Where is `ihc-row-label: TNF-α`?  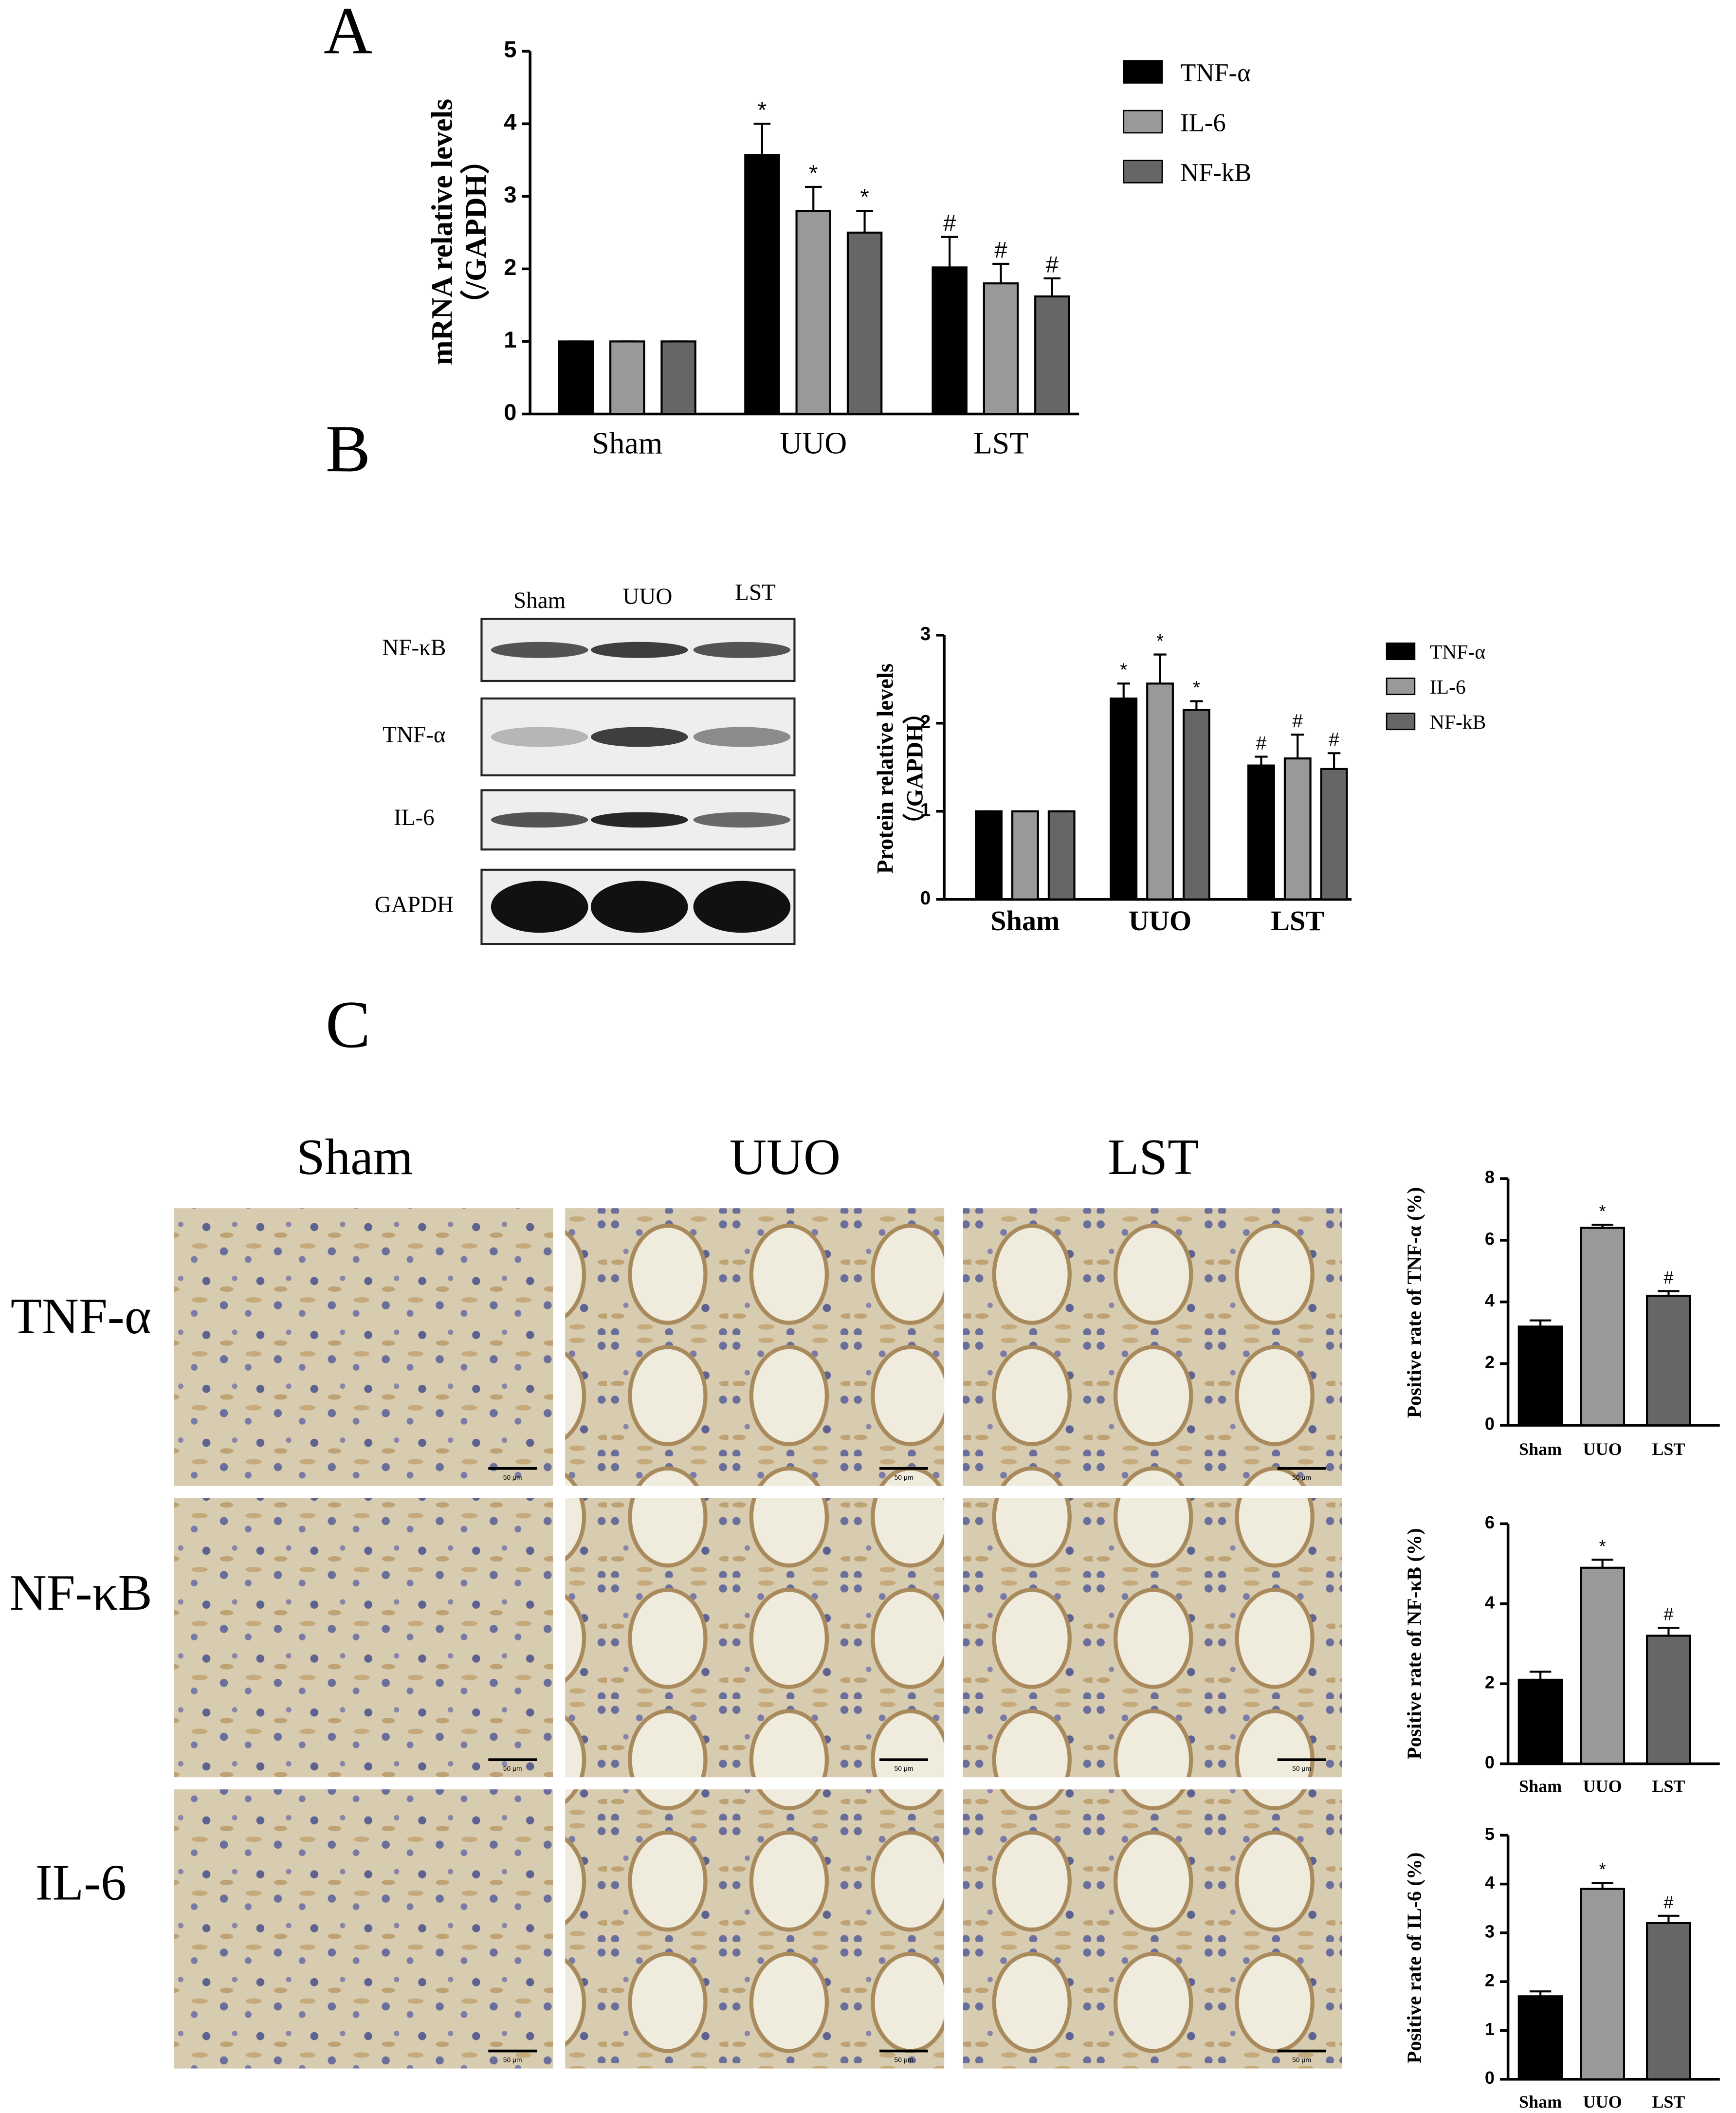
ihc-row-label: TNF-α is located at coordinates (81, 1315).